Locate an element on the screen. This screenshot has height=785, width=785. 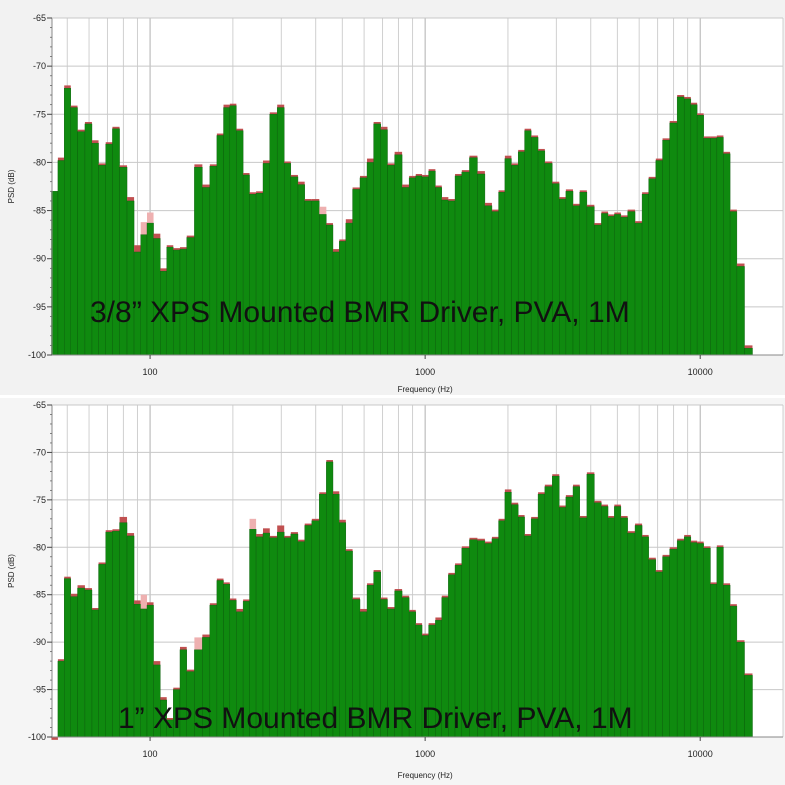
x-tick-label: 1000 is located at coordinates (425, 372).